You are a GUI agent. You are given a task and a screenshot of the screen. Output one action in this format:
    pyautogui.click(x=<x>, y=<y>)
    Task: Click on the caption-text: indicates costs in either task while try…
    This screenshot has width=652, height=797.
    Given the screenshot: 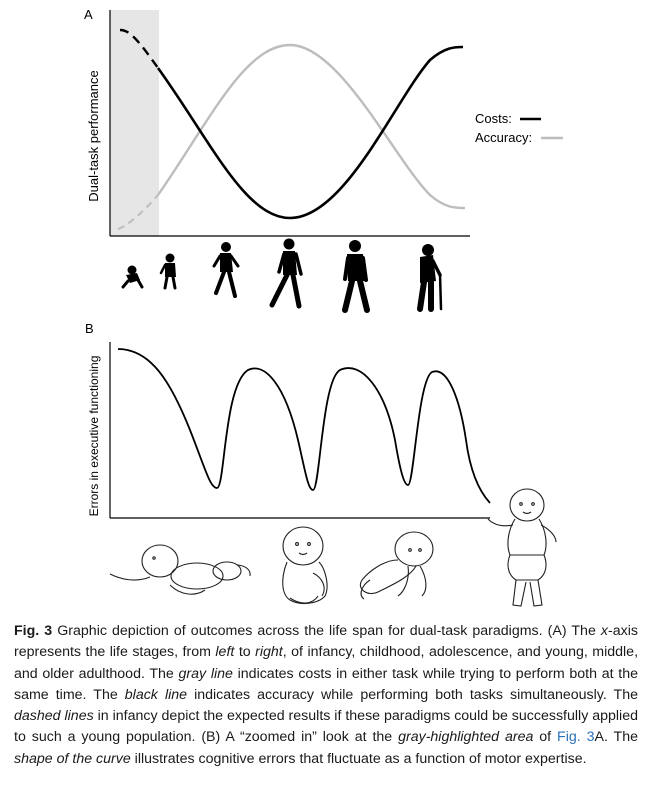 What is the action you would take?
    pyautogui.click(x=326, y=684)
    